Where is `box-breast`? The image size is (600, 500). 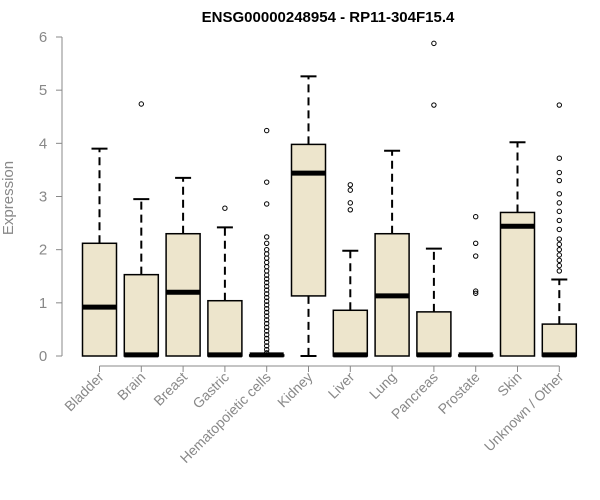
box-breast is located at coordinates (183, 266).